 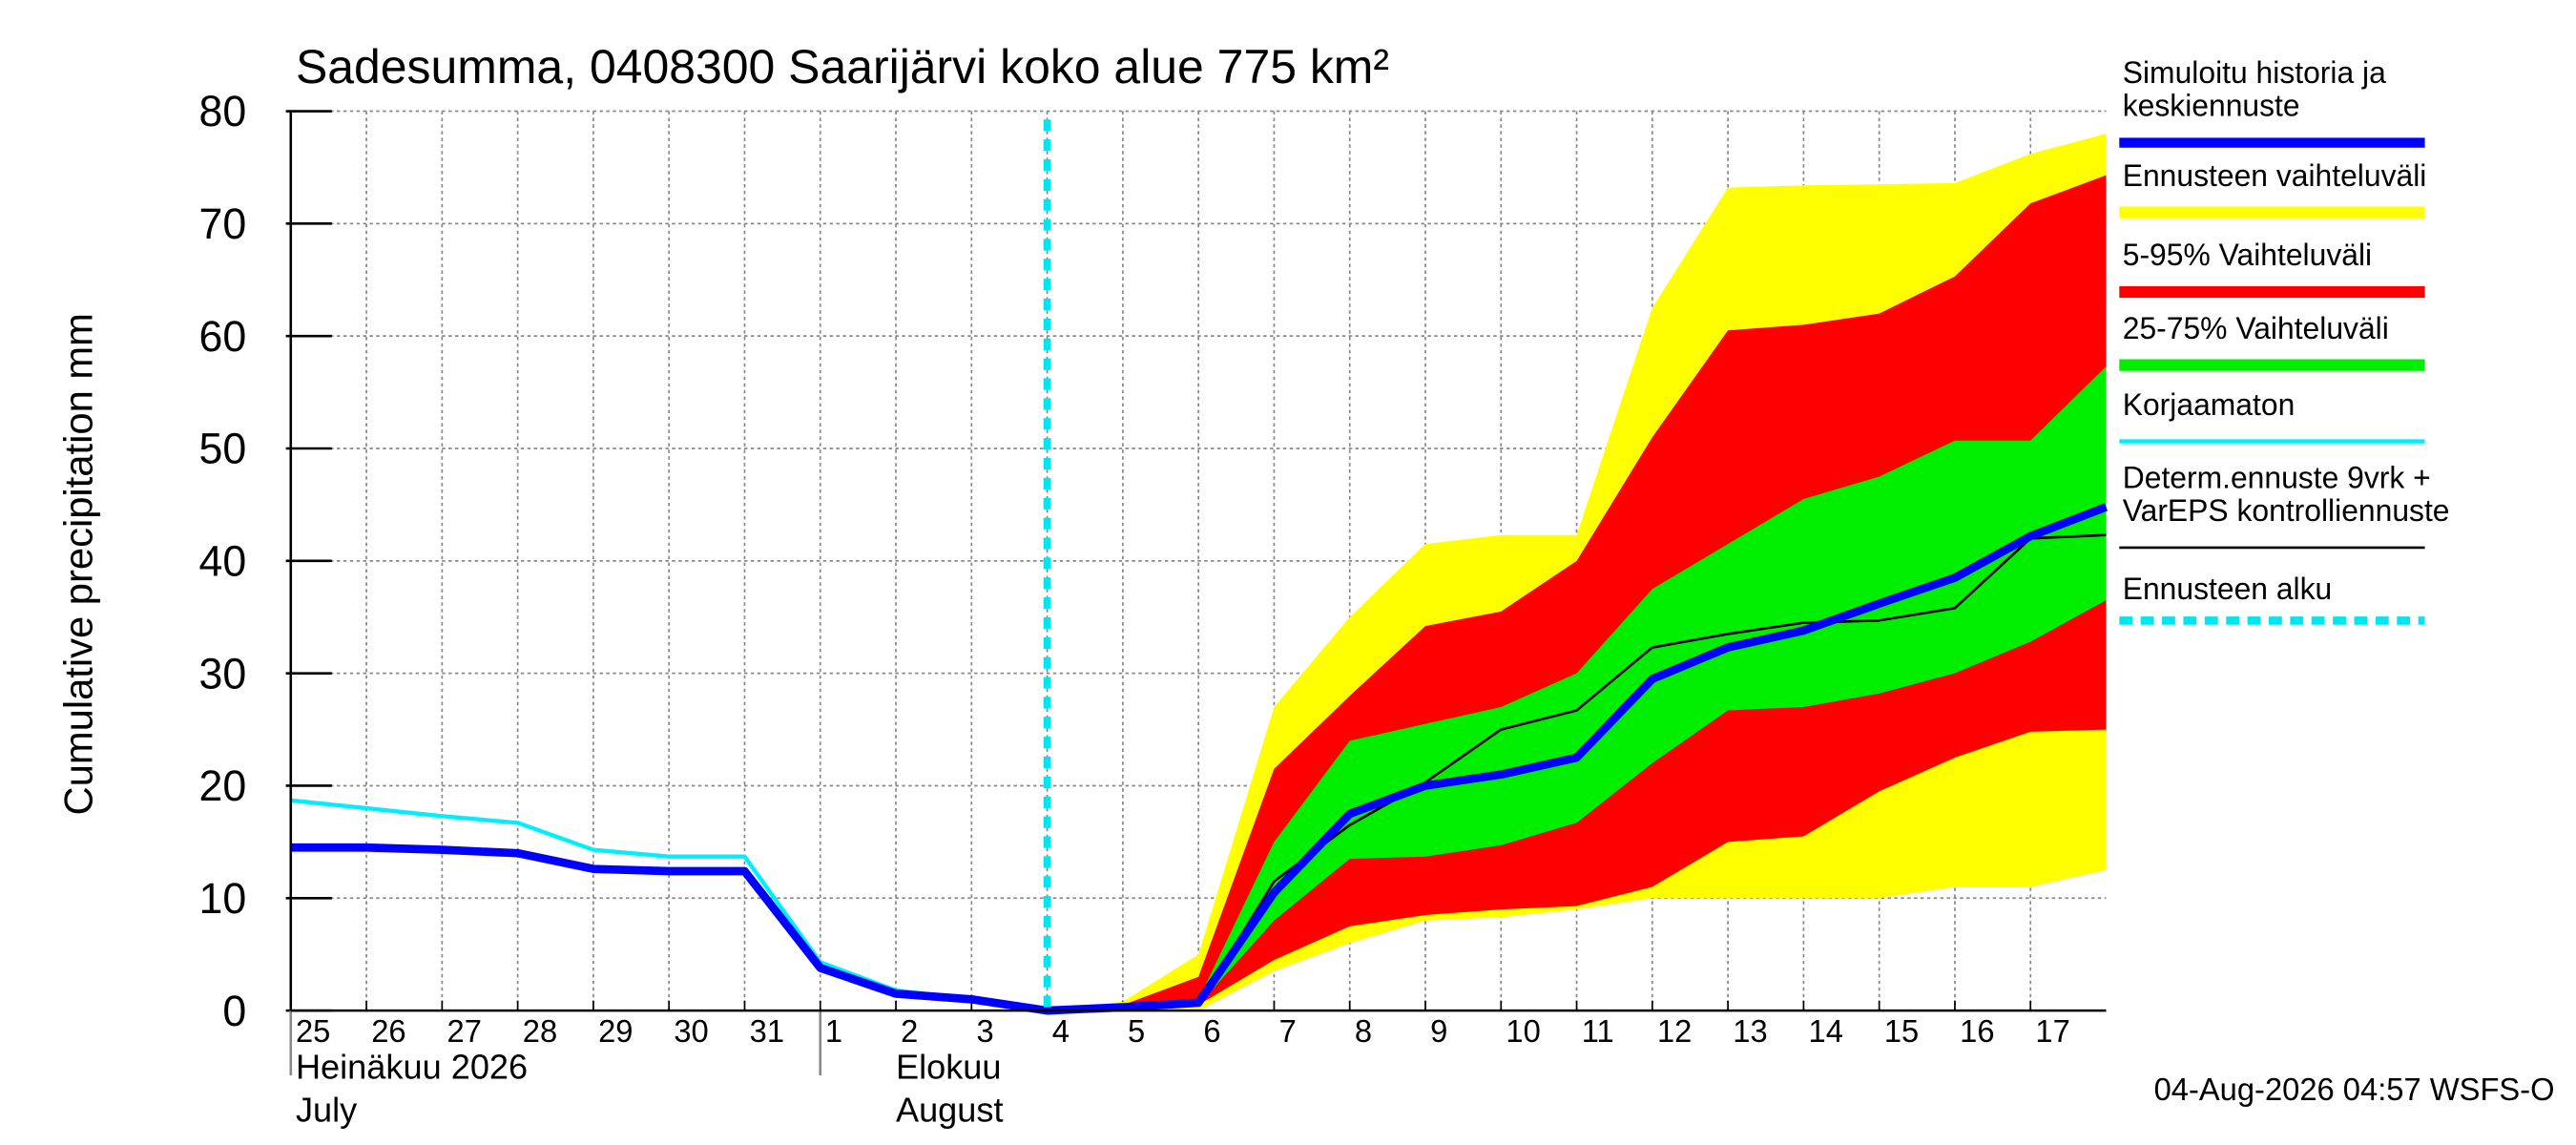 What do you see at coordinates (949, 1066) in the screenshot?
I see `month-label: Elokuu` at bounding box center [949, 1066].